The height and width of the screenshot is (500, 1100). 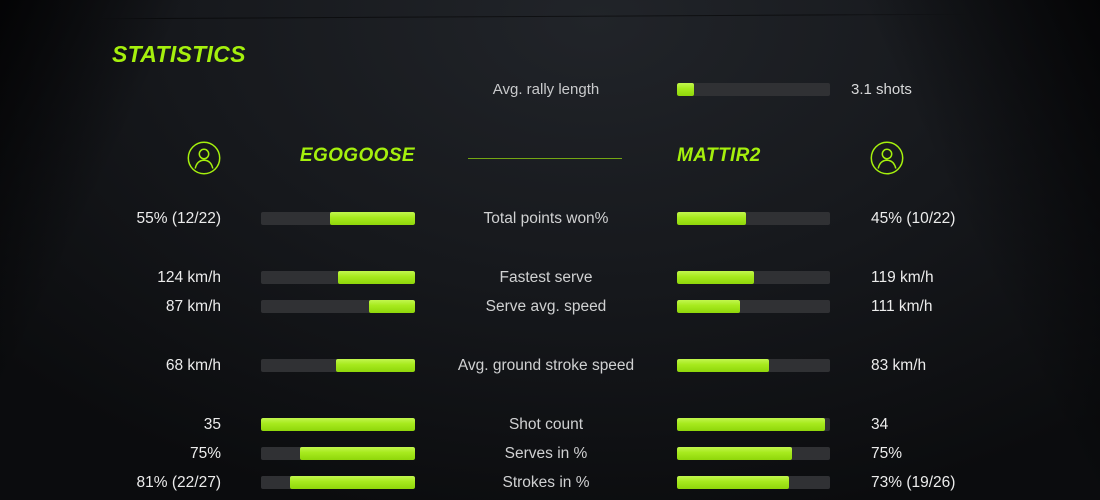 What do you see at coordinates (880, 424) in the screenshot?
I see `stat-right-value: 34` at bounding box center [880, 424].